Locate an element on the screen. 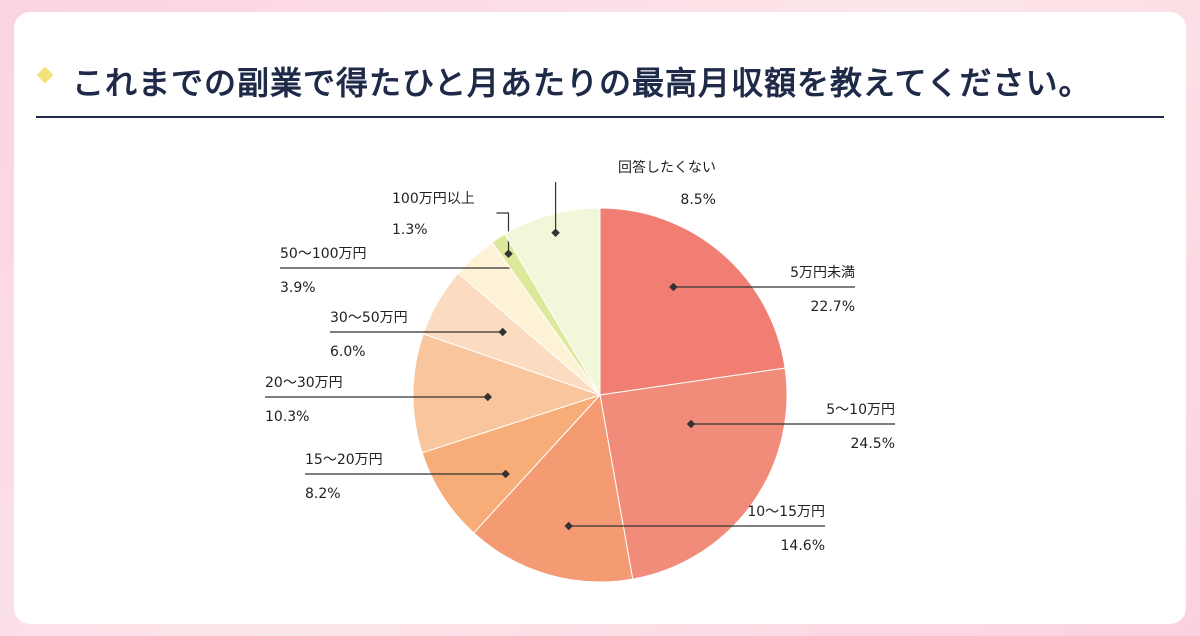  title-row: これまでの副業で得たひと月あたりの最高月収額を教えてください。 is located at coordinates (601, 83).